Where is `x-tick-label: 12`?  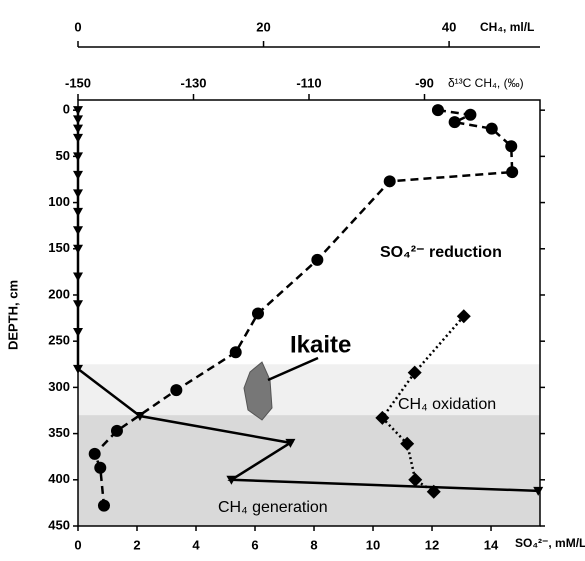 x-tick-label: 12 is located at coordinates (432, 544).